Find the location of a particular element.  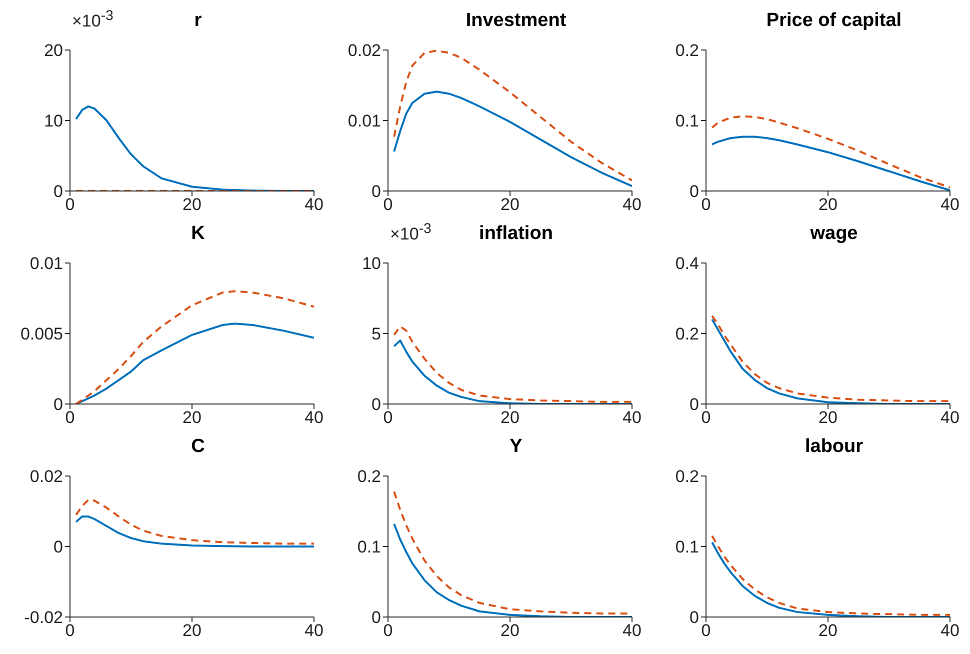

chart-title: K is located at coordinates (198, 234).